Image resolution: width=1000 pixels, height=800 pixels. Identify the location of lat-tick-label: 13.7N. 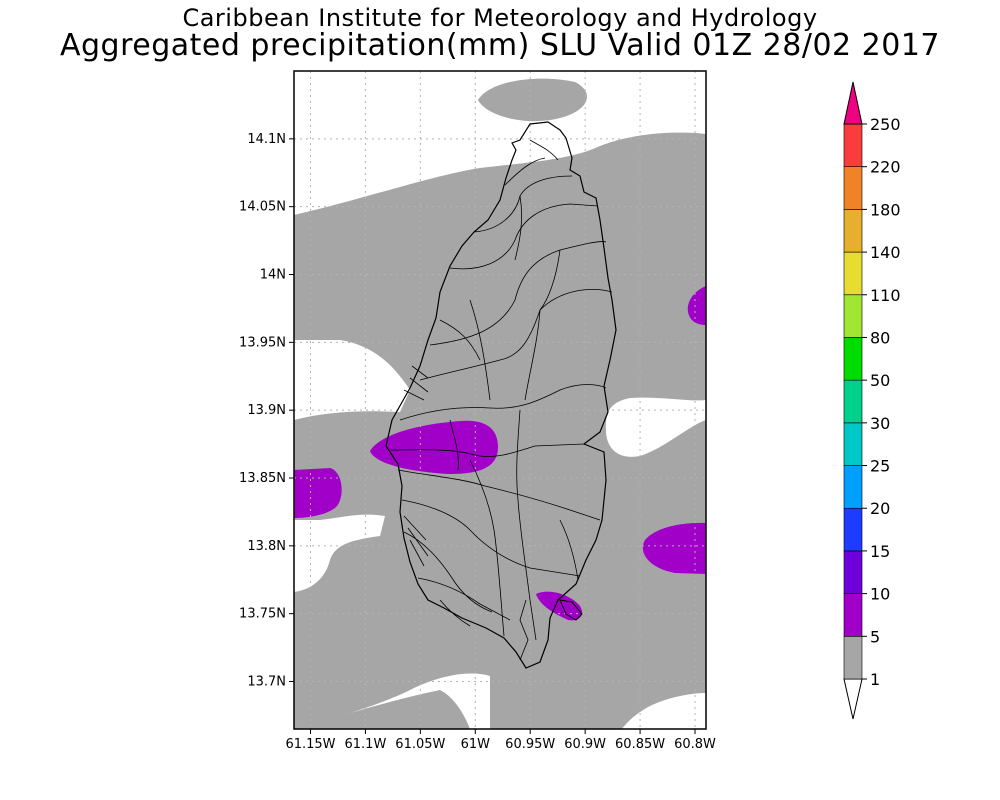
(266, 682).